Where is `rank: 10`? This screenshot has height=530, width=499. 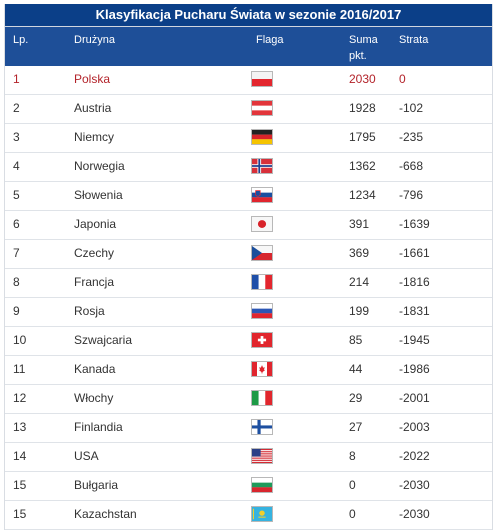
rank: 10 is located at coordinates (20, 340).